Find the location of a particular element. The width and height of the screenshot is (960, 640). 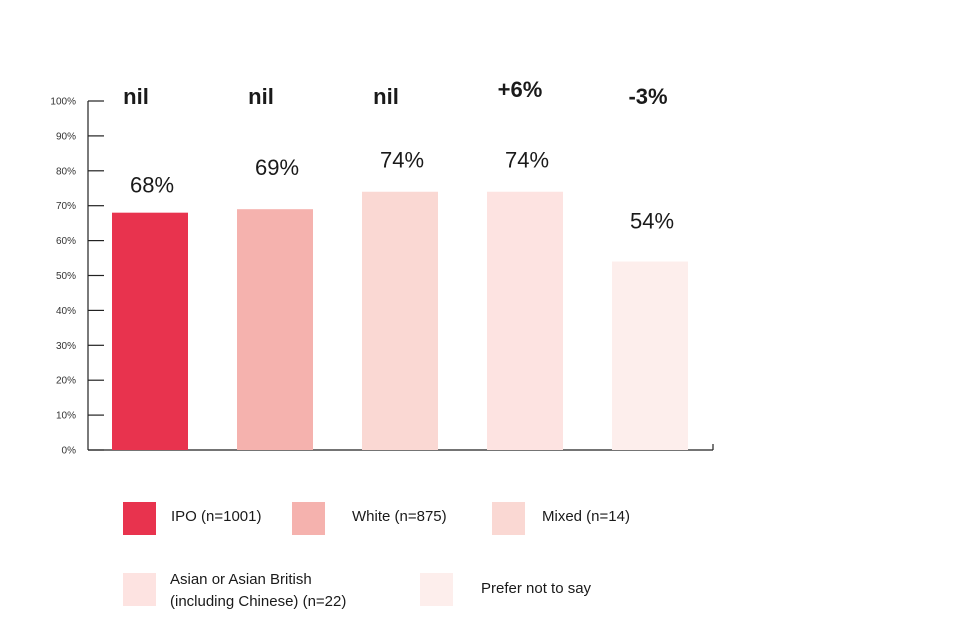

data-label: 69% is located at coordinates (277, 167).